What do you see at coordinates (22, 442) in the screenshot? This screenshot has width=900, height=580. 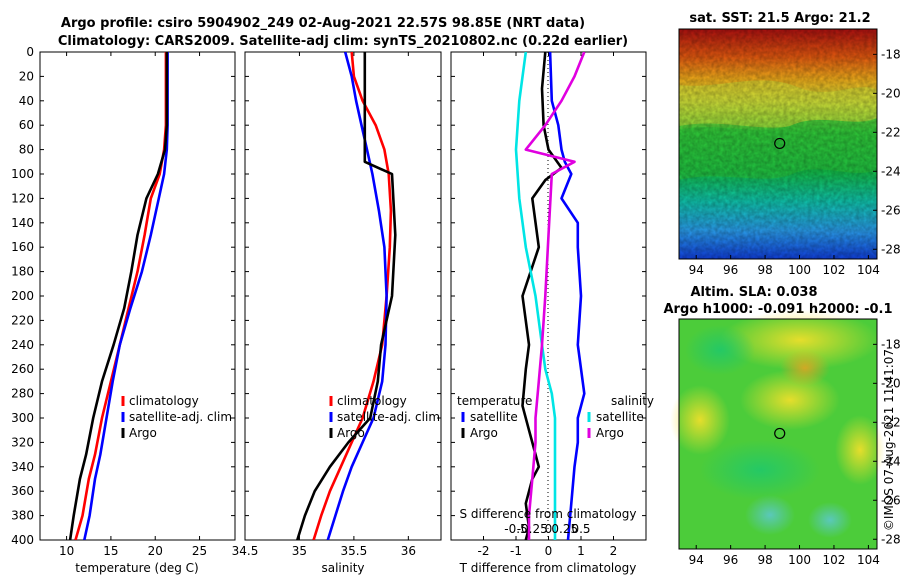 I see `depth-tick-label: 320` at bounding box center [22, 442].